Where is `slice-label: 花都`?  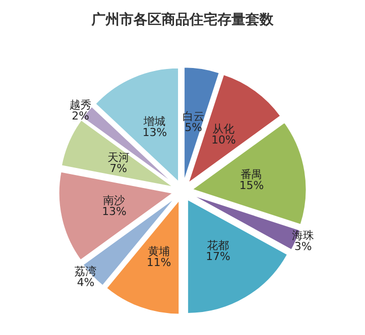 slice-label: 花都 is located at coordinates (218, 245).